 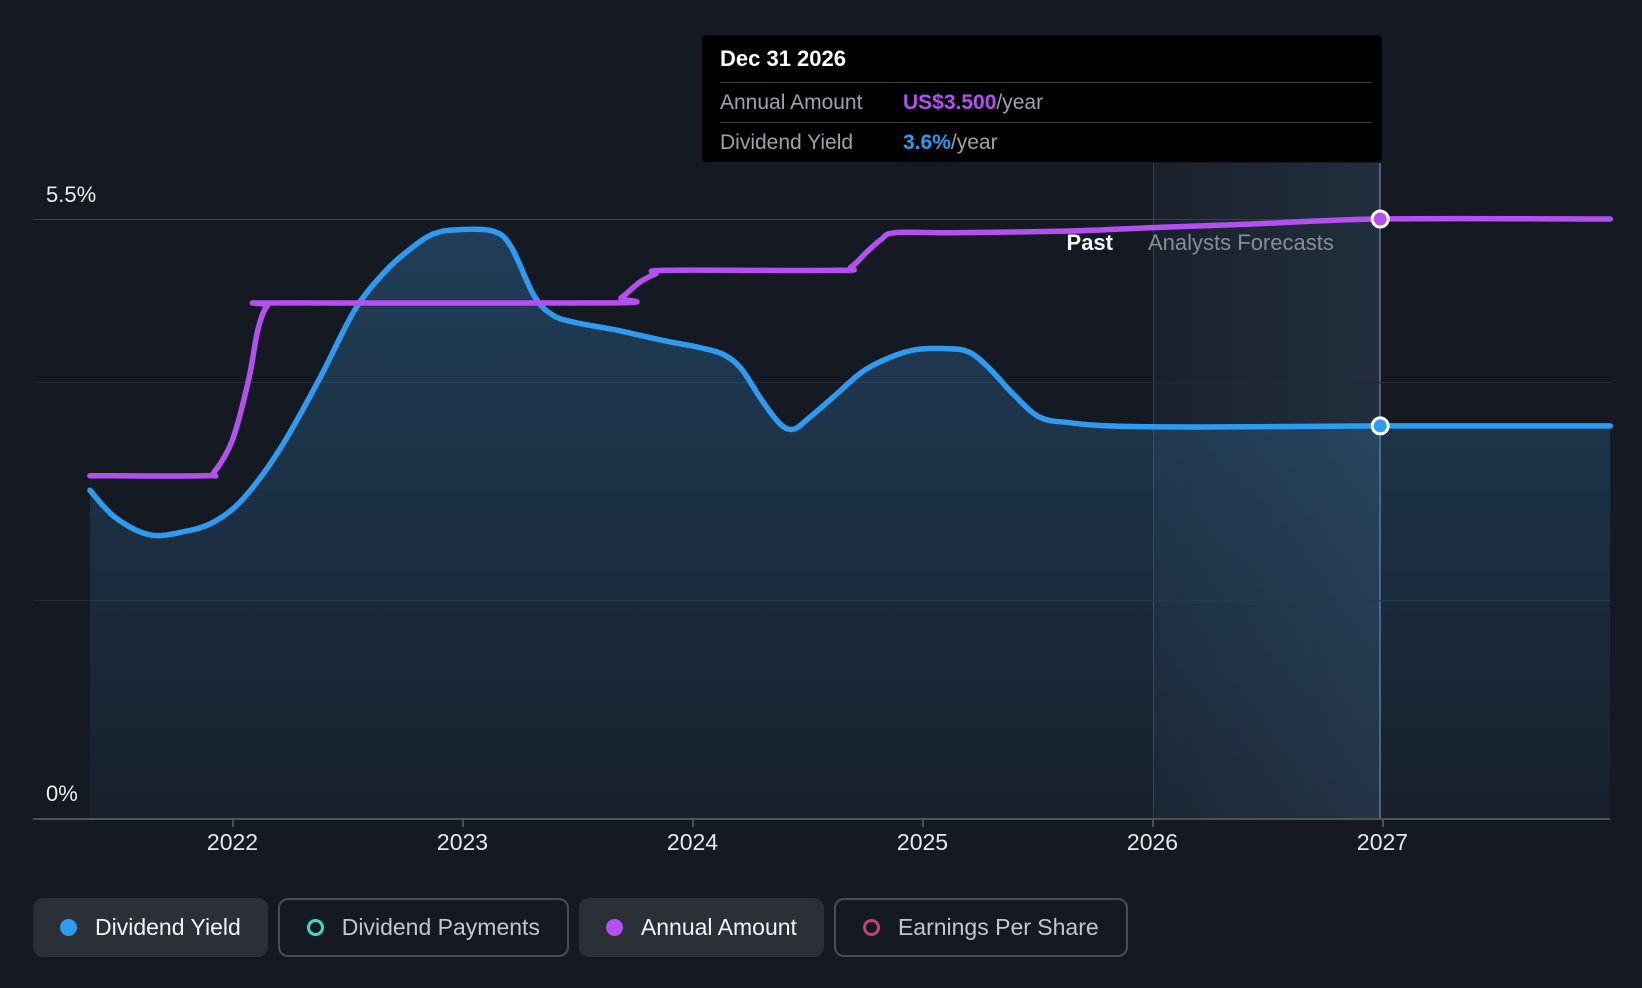 What do you see at coordinates (62, 793) in the screenshot?
I see `y-axis-label: 0%` at bounding box center [62, 793].